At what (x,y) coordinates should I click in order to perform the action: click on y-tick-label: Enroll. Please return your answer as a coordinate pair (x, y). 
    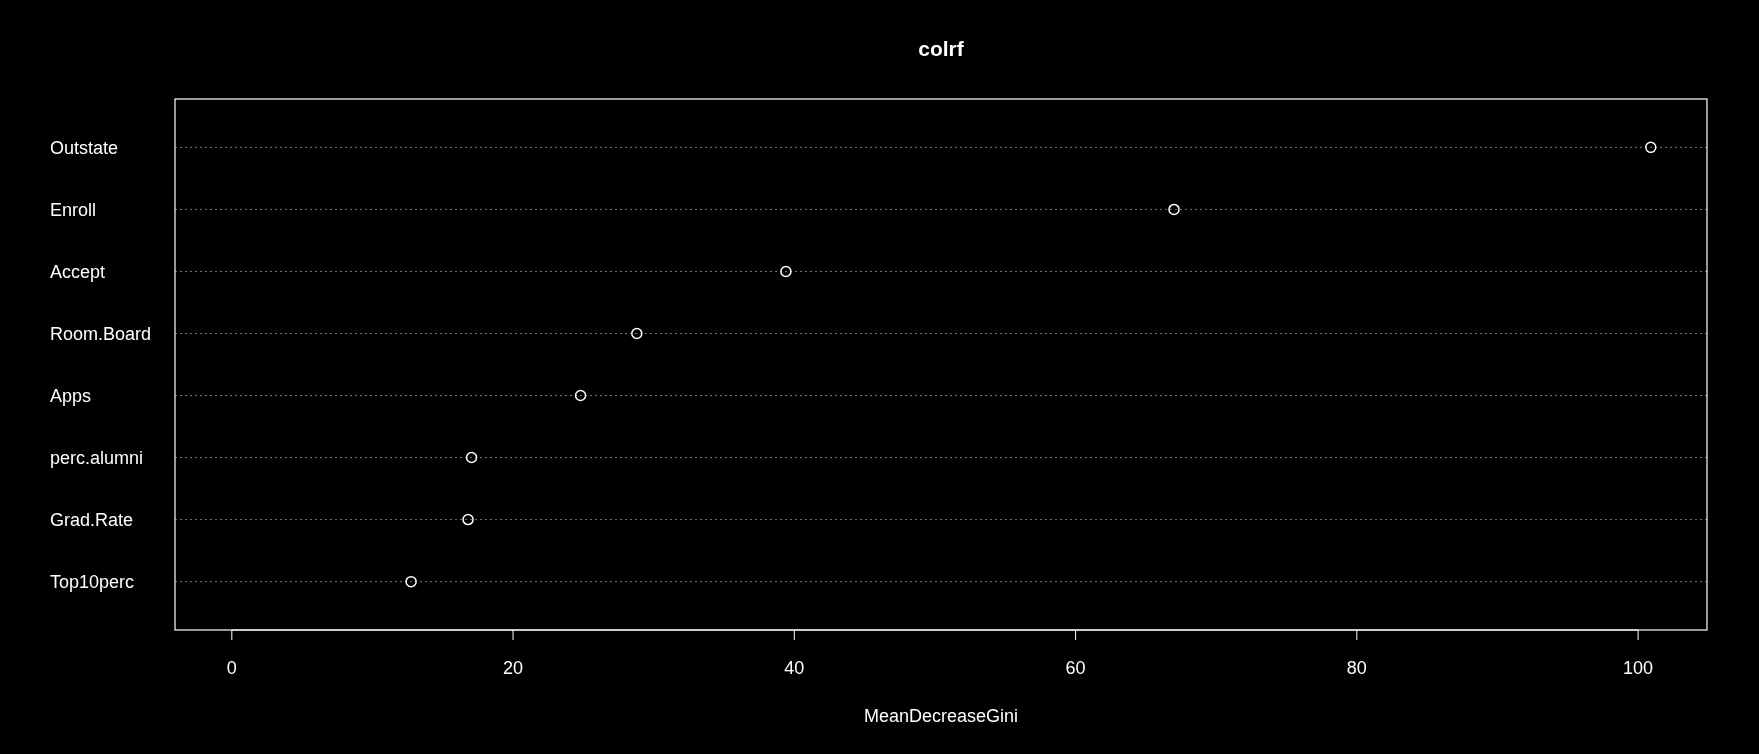
    Looking at the image, I should click on (73, 209).